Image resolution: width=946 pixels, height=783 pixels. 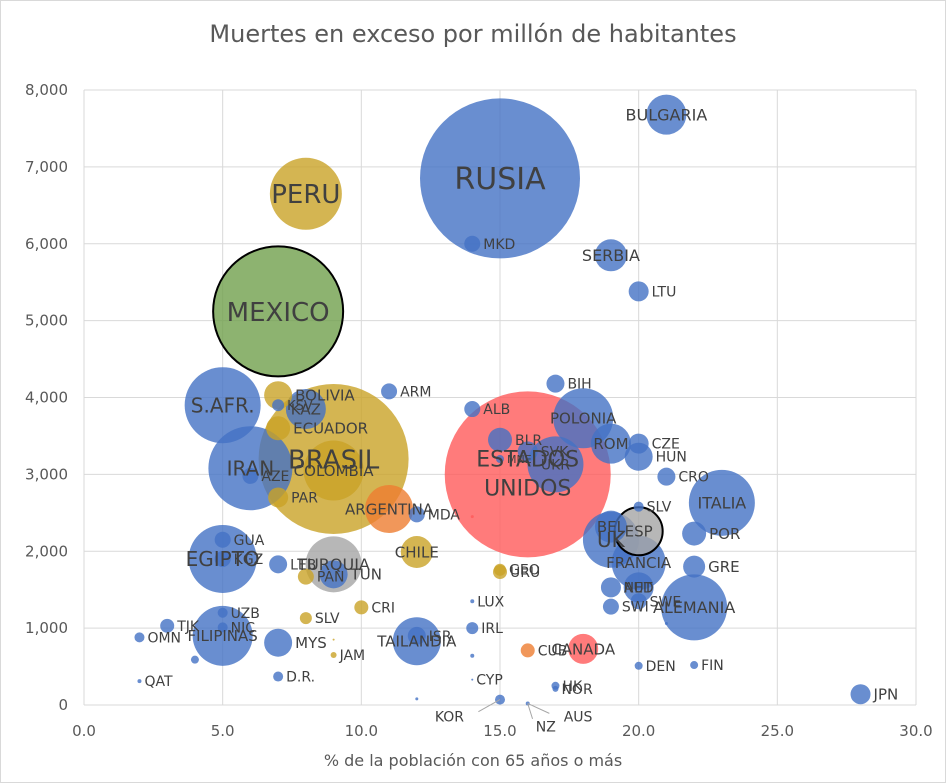 I want to click on data-label: POR, so click(x=724, y=534).